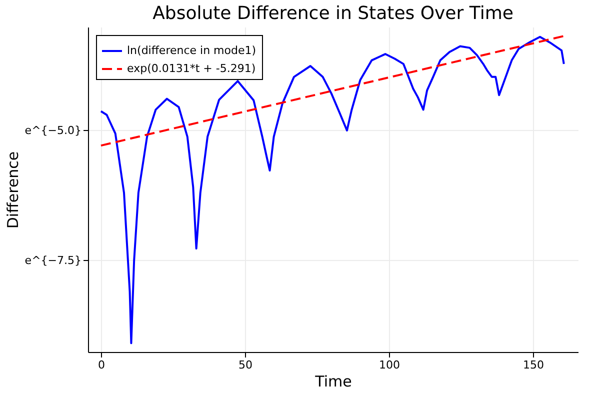 The image size is (600, 400). What do you see at coordinates (191, 50) in the screenshot?
I see `legend-label: ln(difference in mode1)` at bounding box center [191, 50].